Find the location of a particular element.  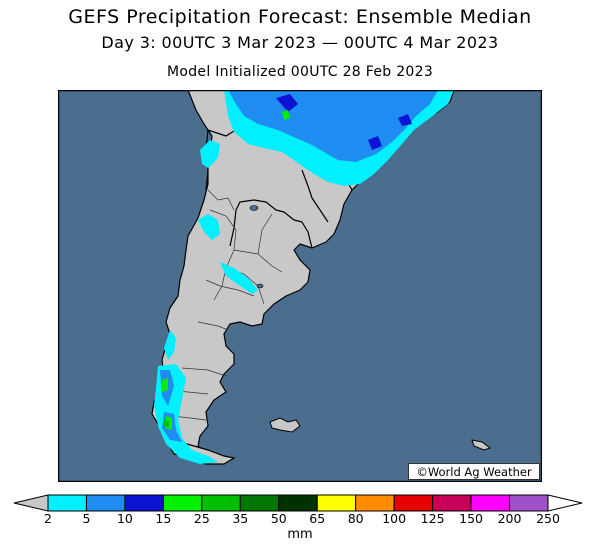

precipitation-legend: 2 5 10 15 25 35 50 65 80 100 125 150 200 250 is located at coordinates (298, 509).